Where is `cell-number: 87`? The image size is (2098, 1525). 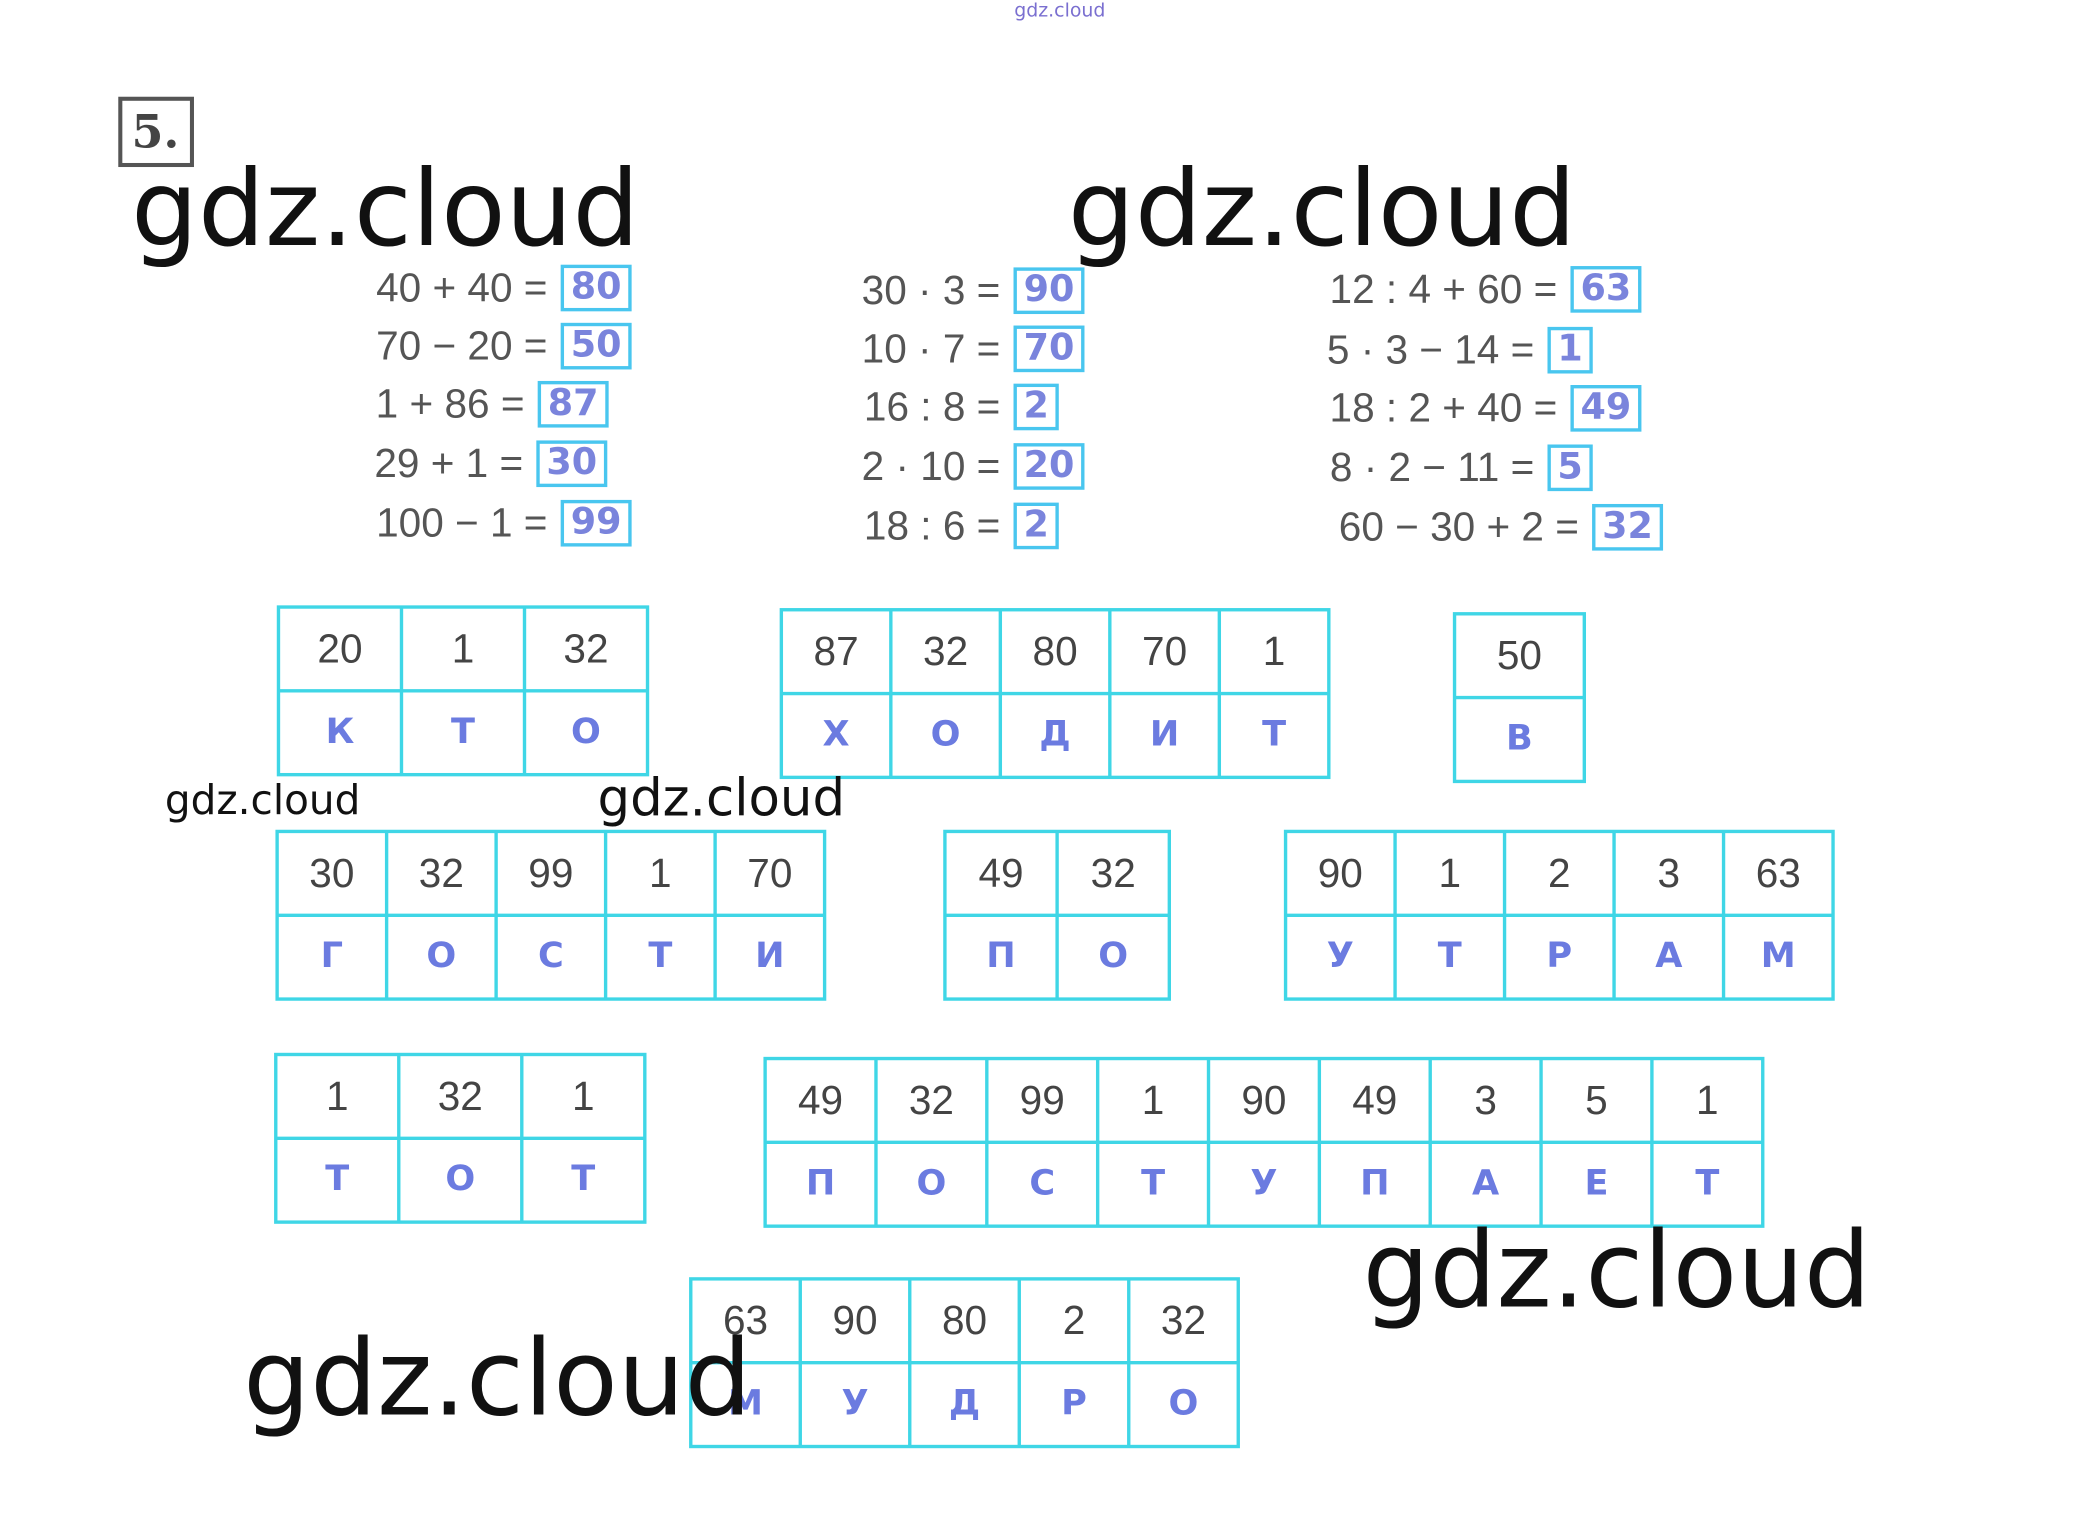
cell-number: 87 is located at coordinates (836, 651).